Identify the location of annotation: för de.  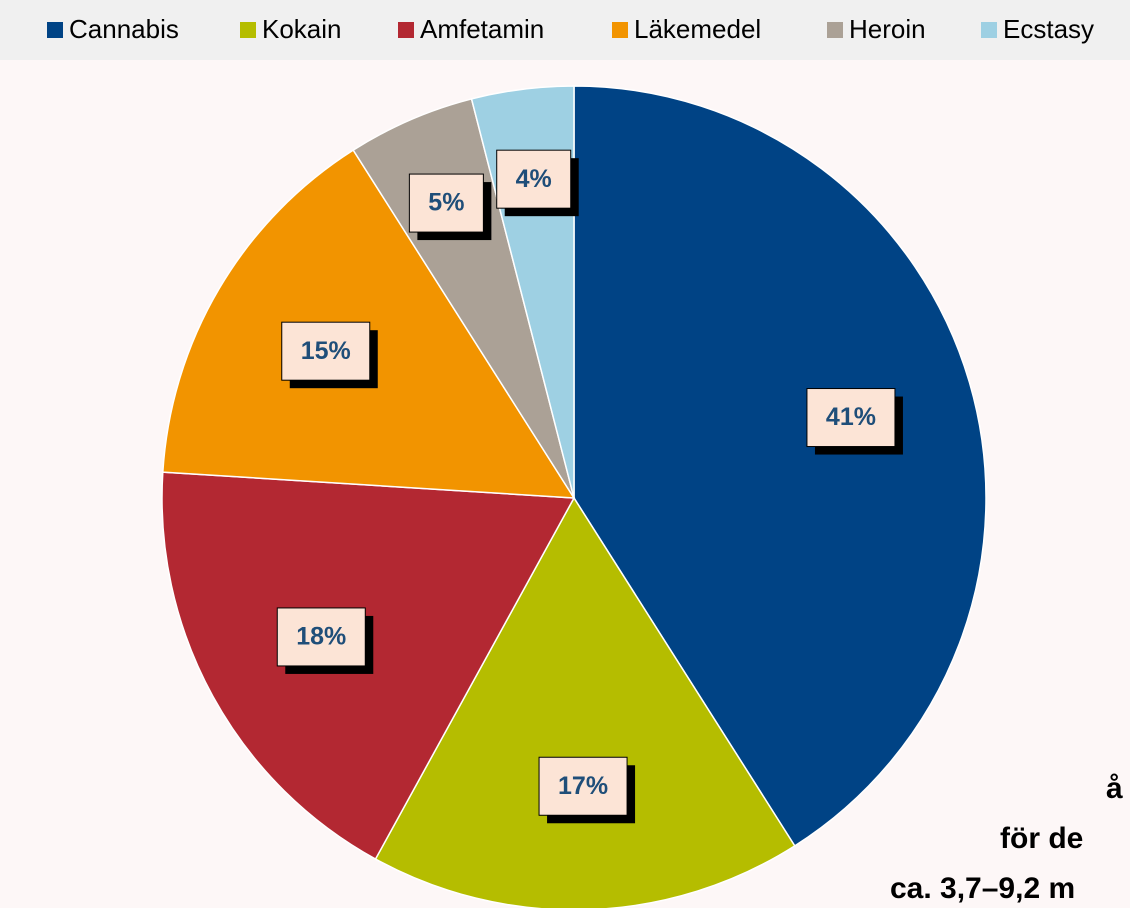
(1041, 838).